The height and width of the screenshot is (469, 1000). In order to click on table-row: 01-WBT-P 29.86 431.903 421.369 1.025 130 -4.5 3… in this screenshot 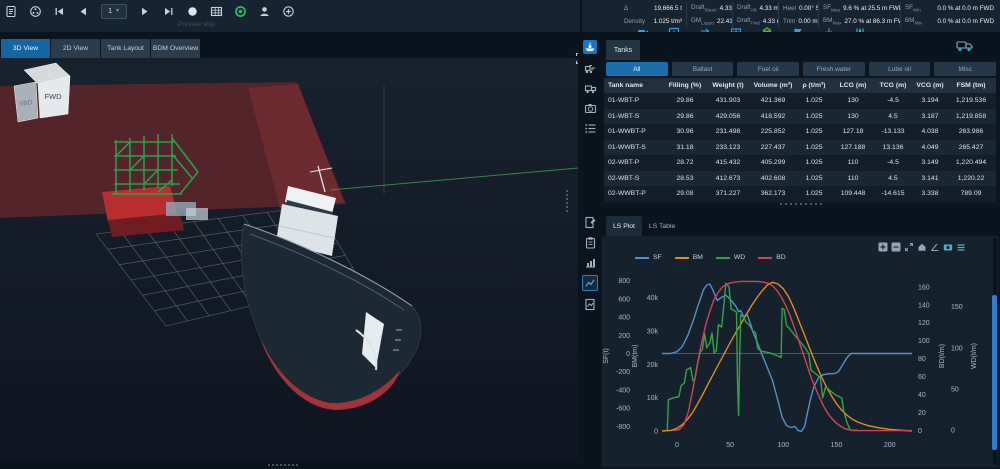, I will do `click(800, 101)`.